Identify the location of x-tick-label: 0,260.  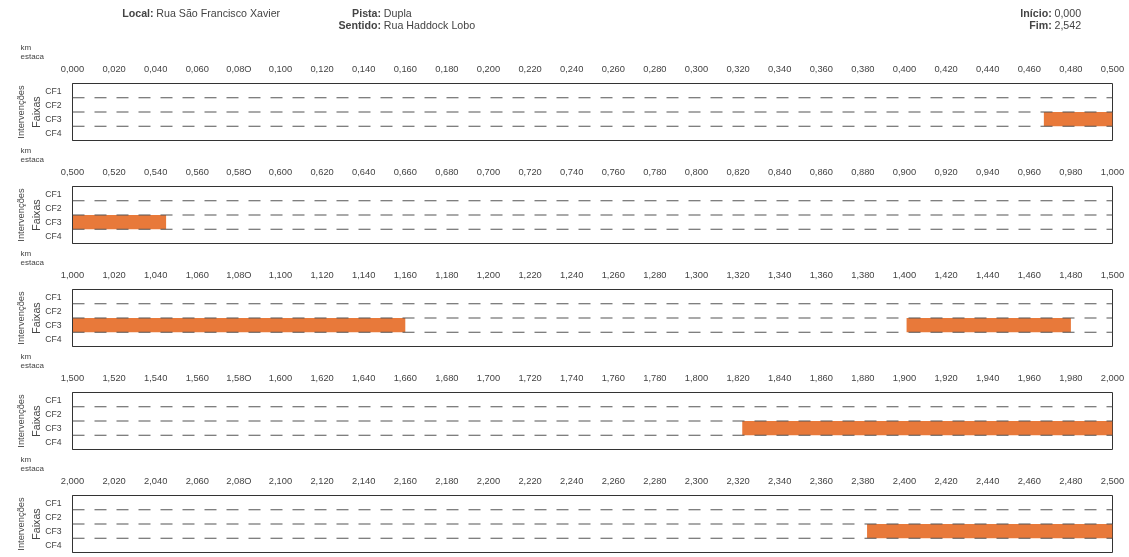
(613, 68).